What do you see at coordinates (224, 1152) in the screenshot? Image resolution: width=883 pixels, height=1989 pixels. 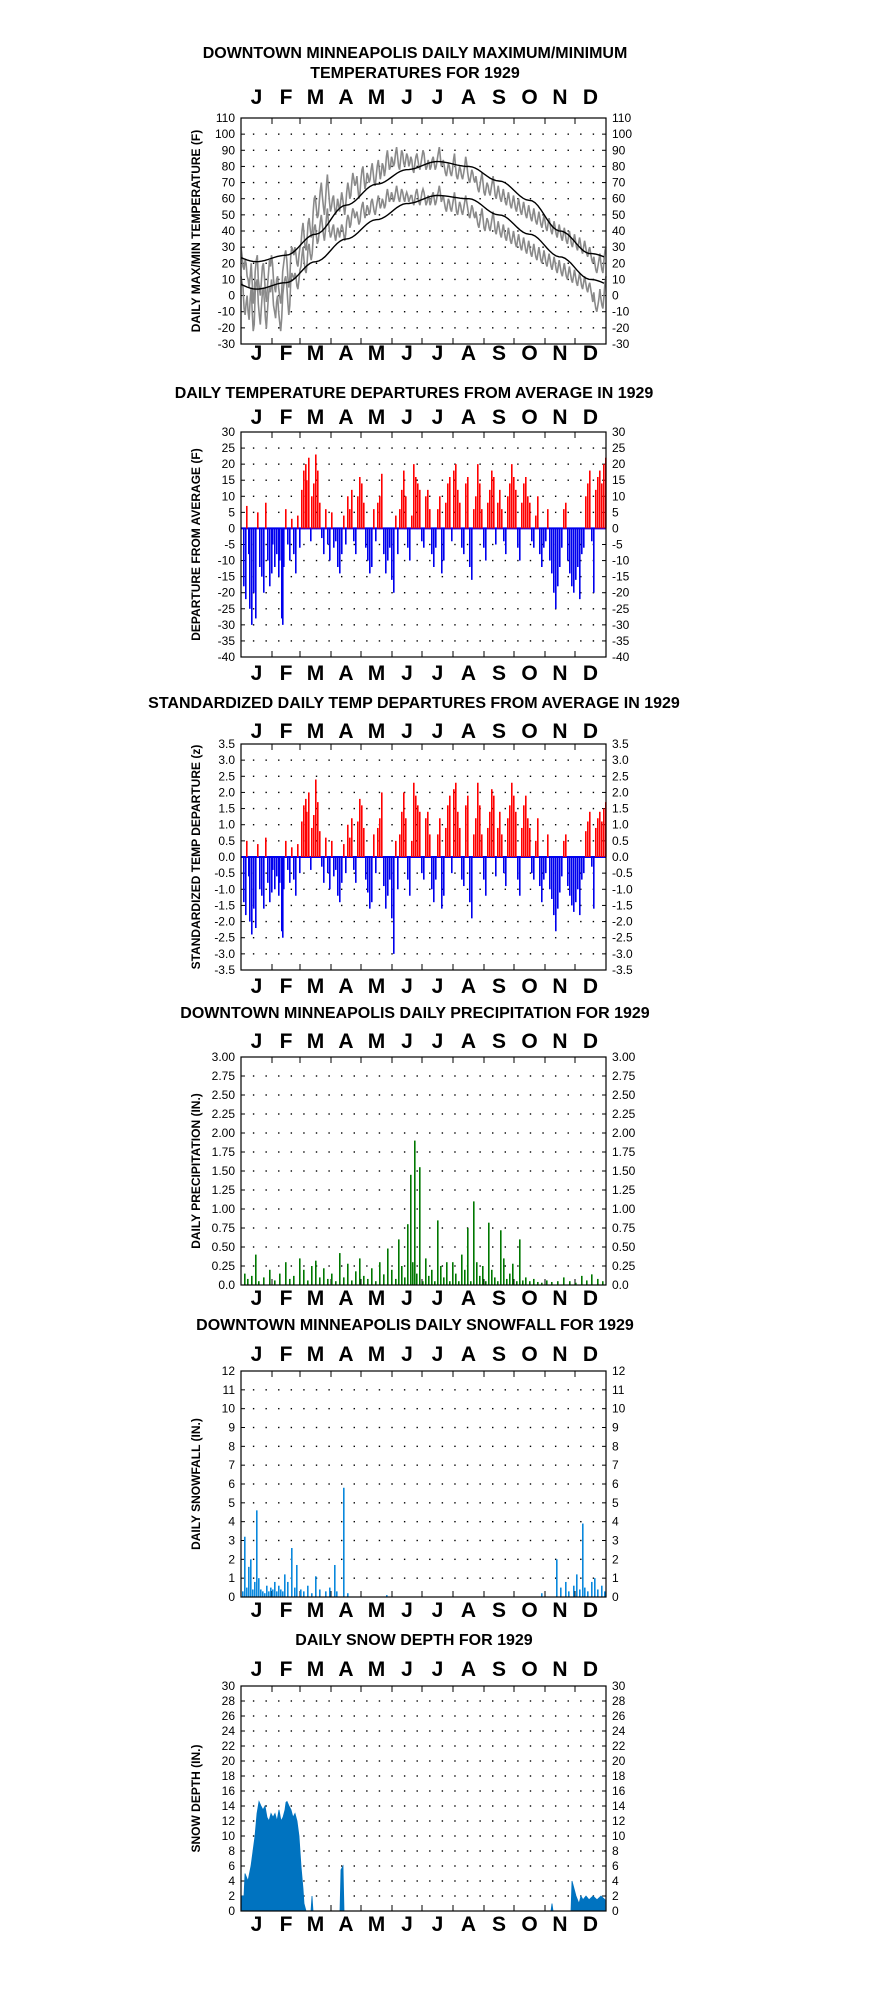 I see `y-tick-label-left: 1.75` at bounding box center [224, 1152].